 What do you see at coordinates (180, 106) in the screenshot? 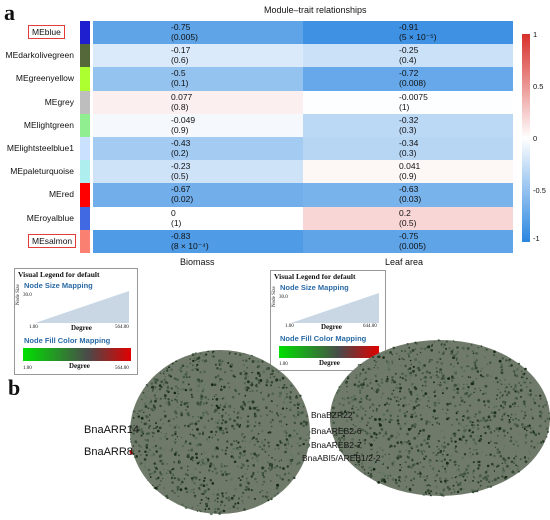
I see `cell-pvalue: (0.8)` at bounding box center [180, 106].